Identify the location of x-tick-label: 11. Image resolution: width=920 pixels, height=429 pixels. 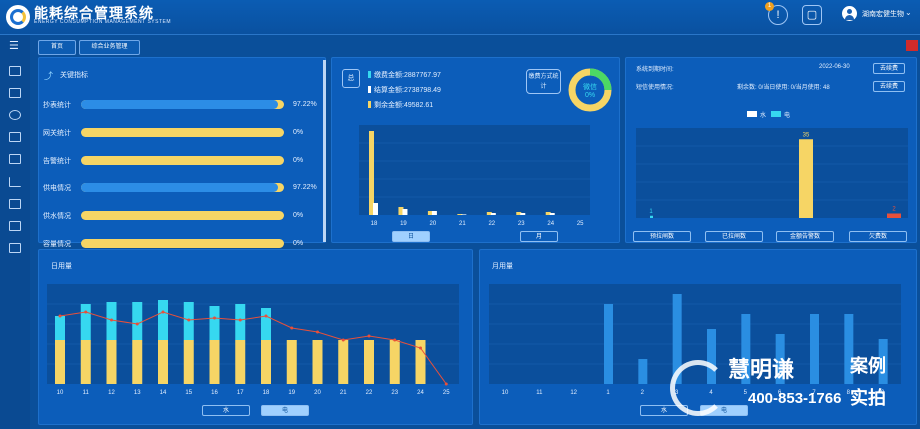
(86, 393).